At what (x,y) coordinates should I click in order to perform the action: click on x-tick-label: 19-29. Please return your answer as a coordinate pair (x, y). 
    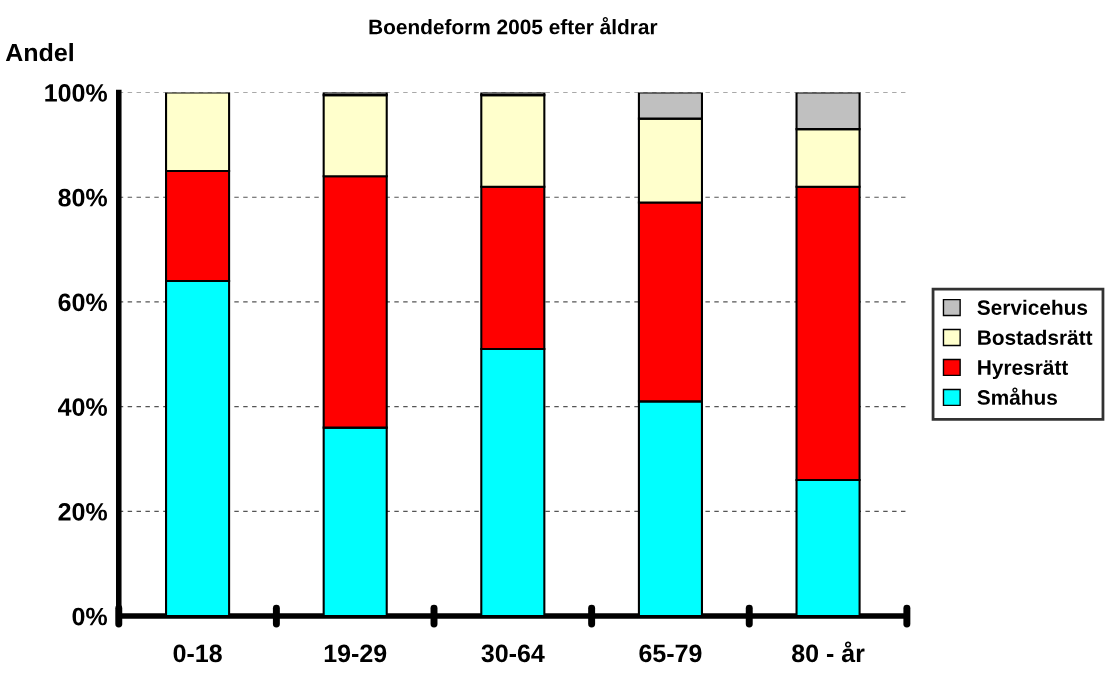
    Looking at the image, I should click on (355, 653).